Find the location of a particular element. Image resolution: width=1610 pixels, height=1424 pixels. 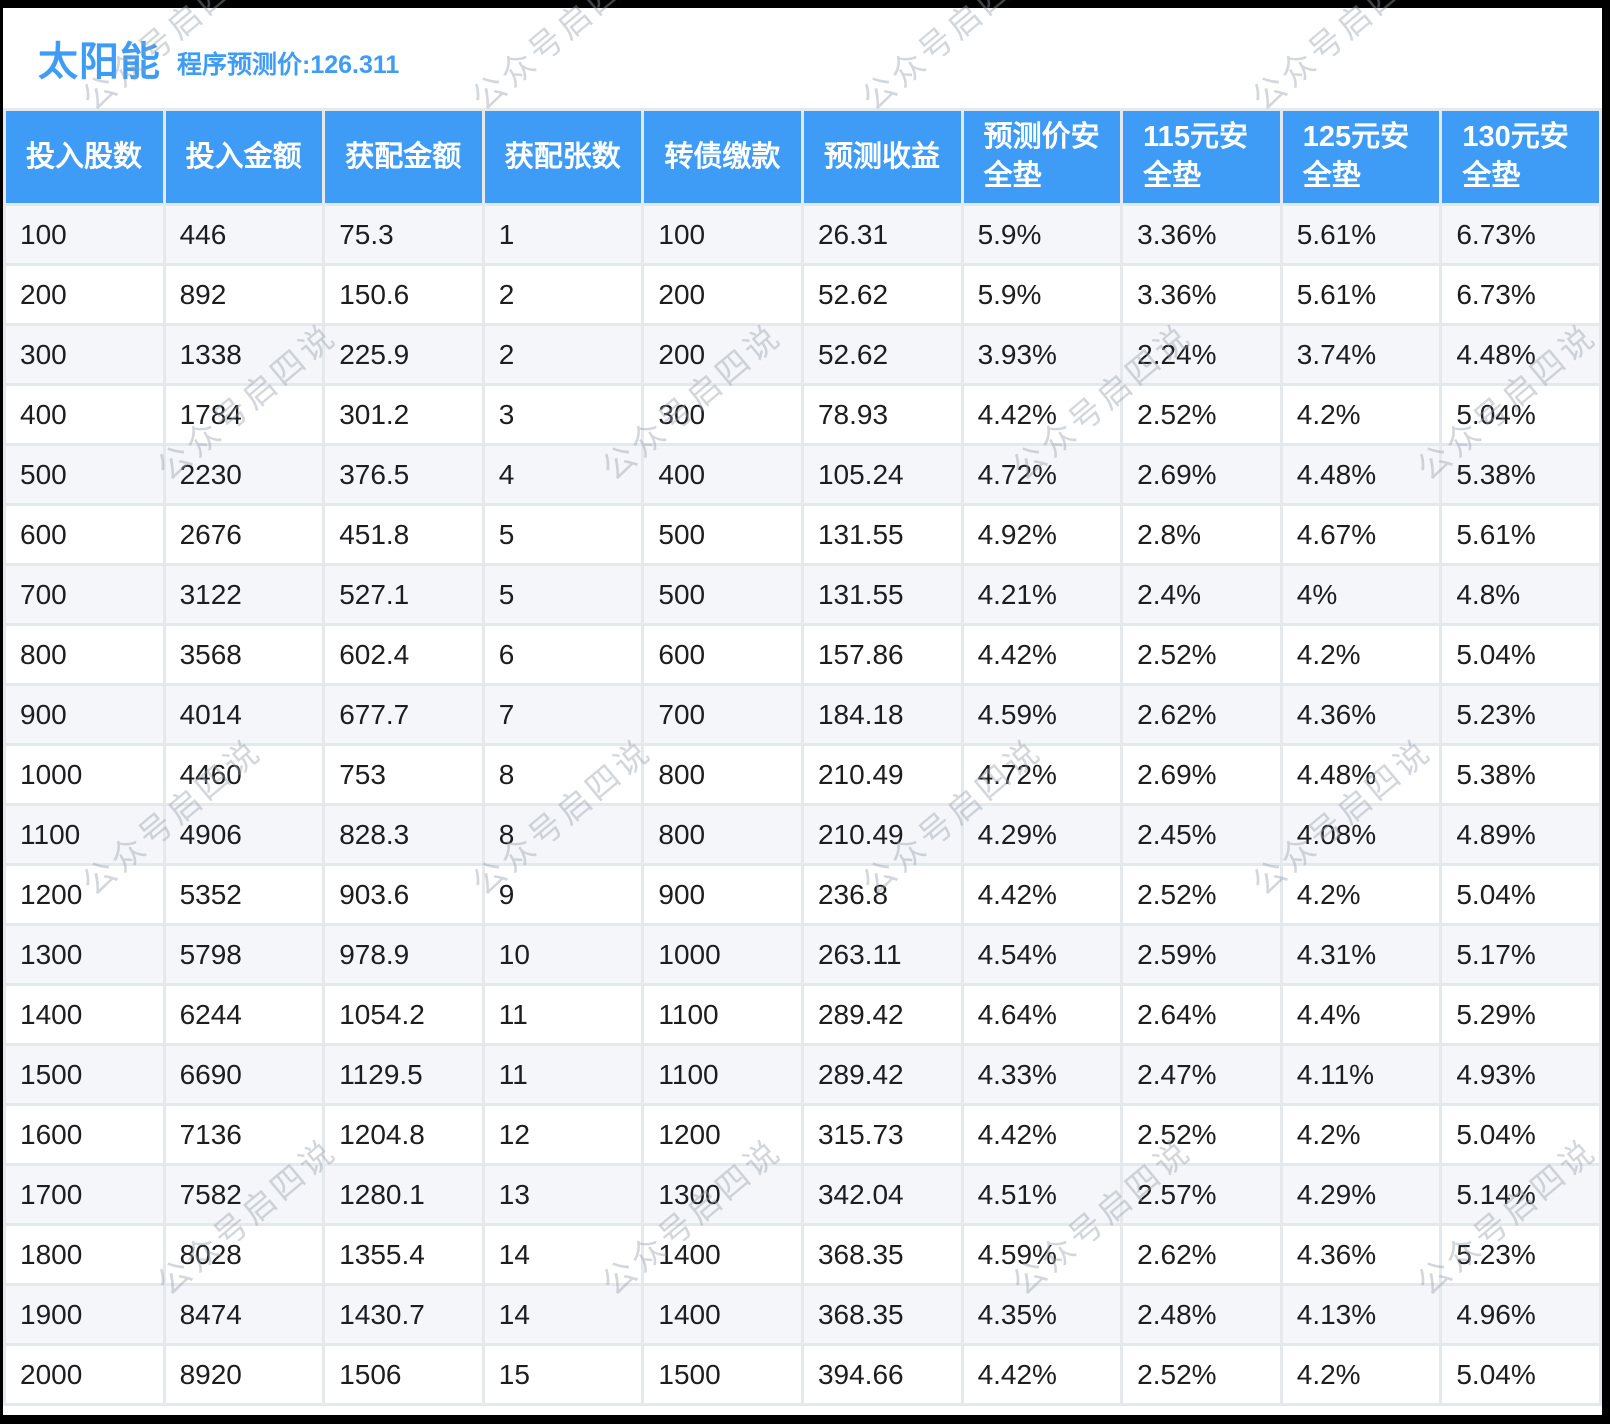

table-cell: 131.55 is located at coordinates (882, 594).